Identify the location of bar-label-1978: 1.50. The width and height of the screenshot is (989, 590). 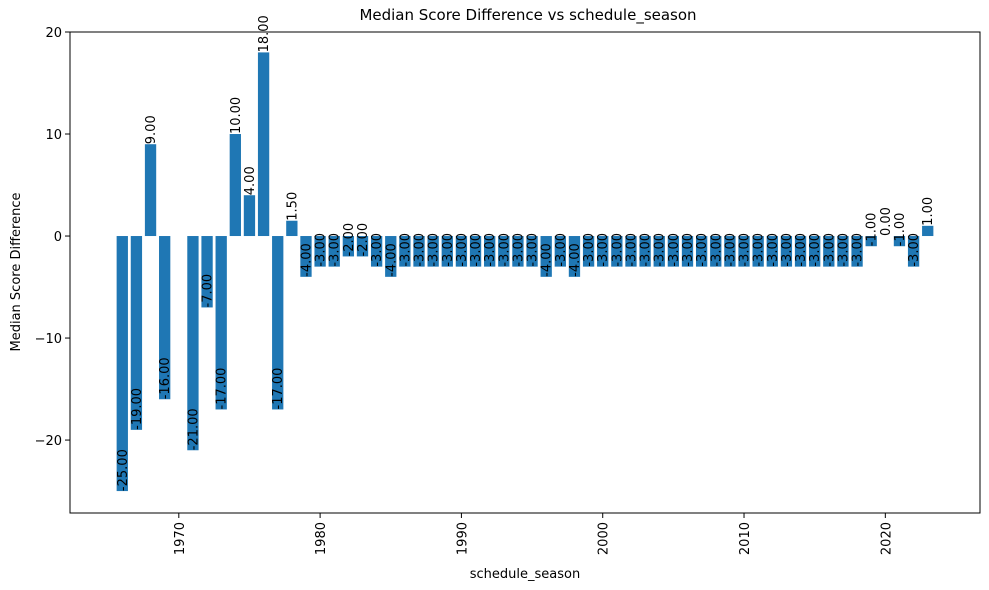
(292, 206).